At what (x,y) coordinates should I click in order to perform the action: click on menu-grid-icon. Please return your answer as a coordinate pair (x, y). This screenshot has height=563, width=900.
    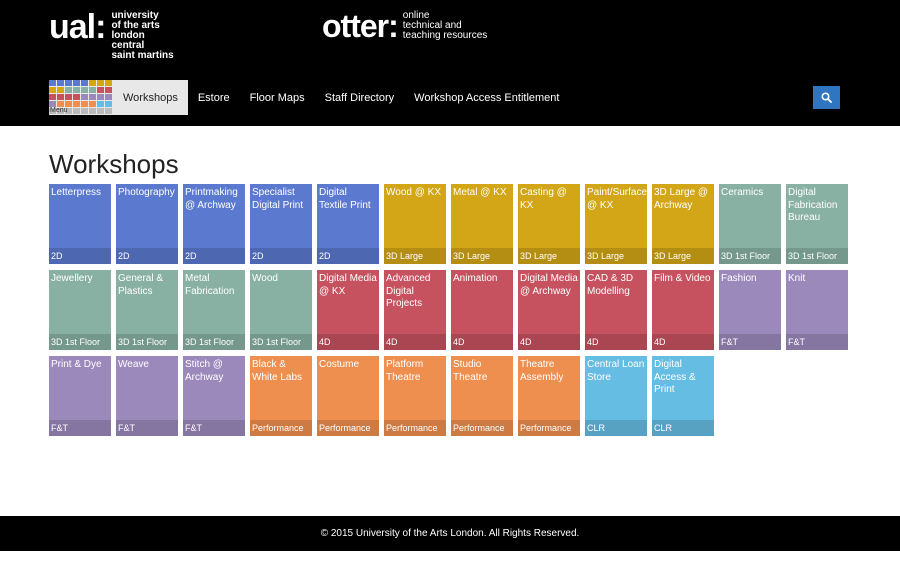
    Looking at the image, I should click on (80, 97).